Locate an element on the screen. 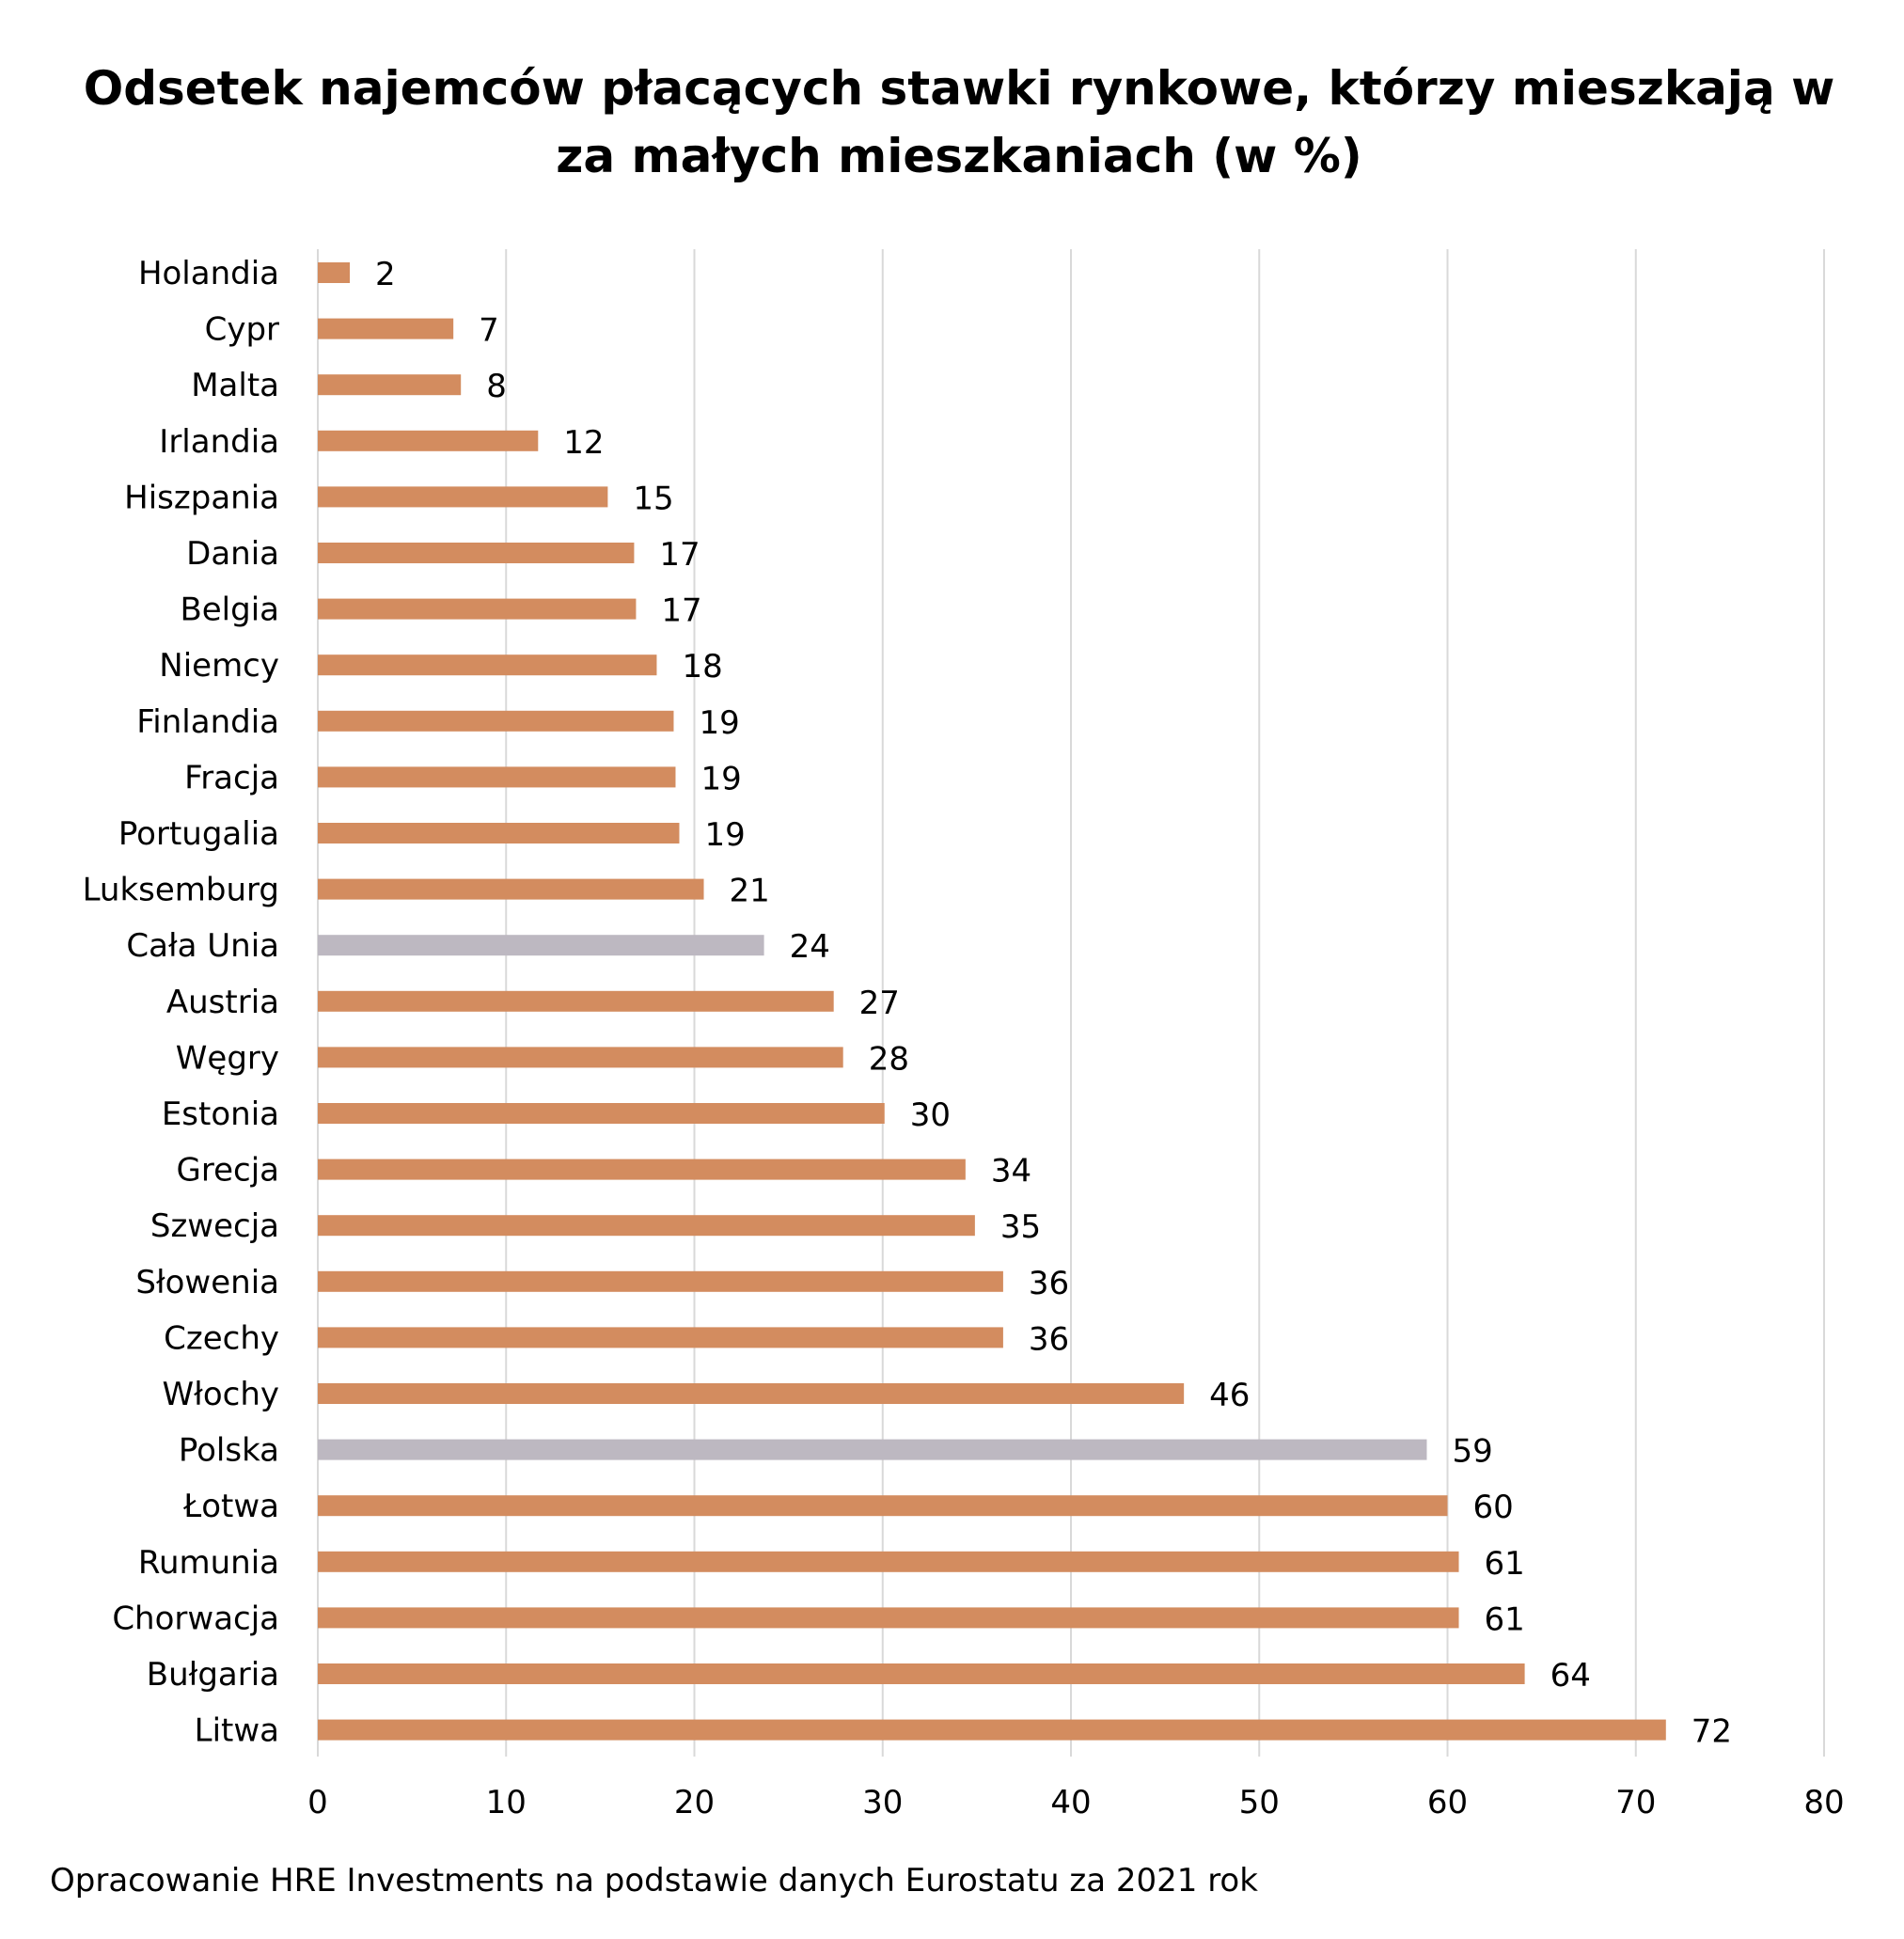  category-label: Hiszpania is located at coordinates (201, 497).